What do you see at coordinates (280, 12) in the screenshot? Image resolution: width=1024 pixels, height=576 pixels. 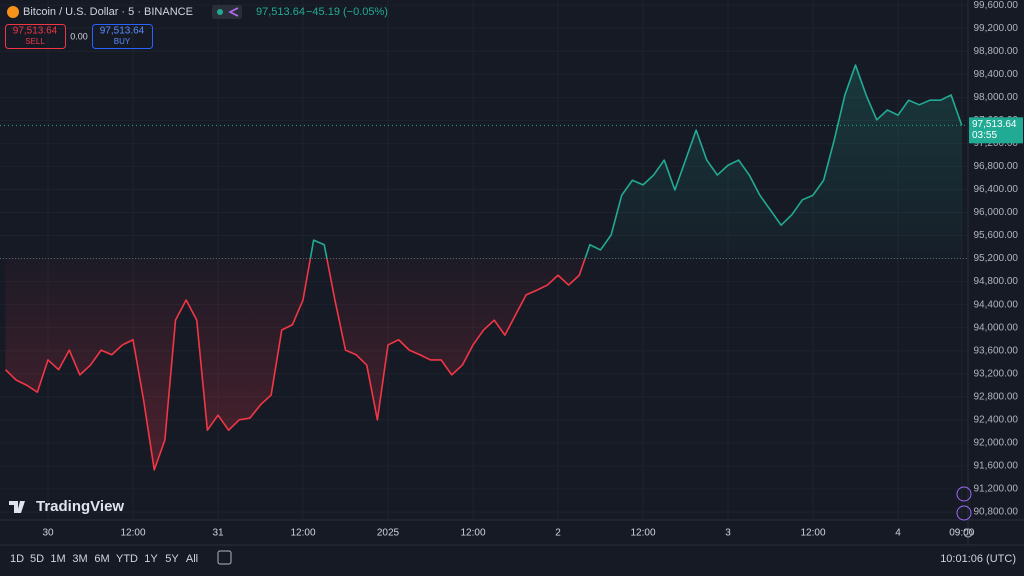 I see `header-price: 97,513.64` at bounding box center [280, 12].